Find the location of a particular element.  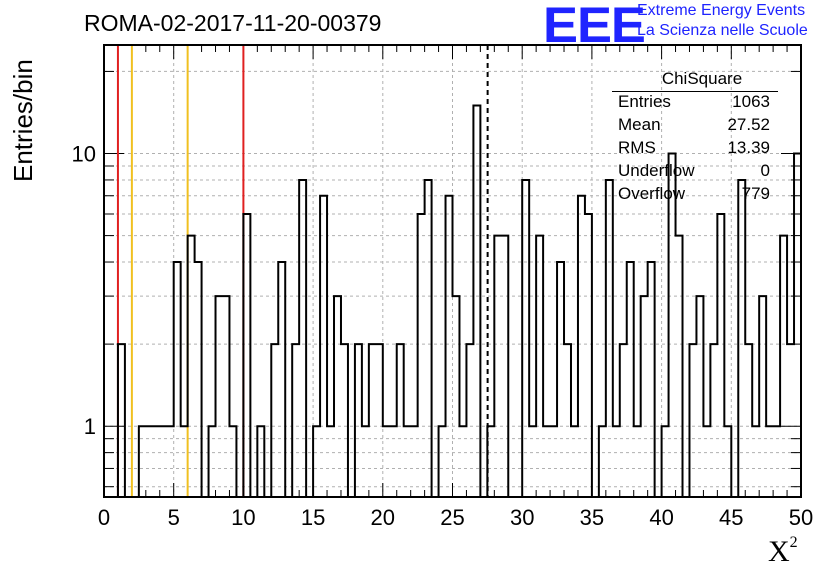

stats-label: Underflow is located at coordinates (656, 170).